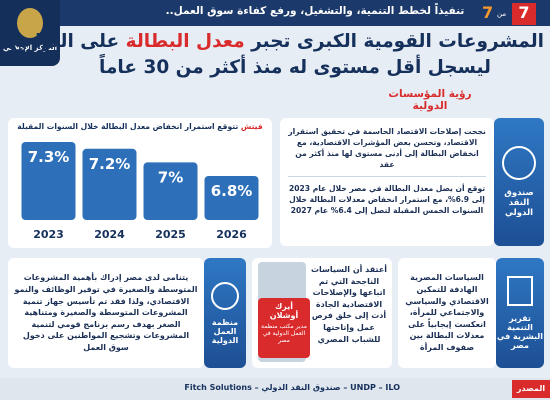 The width and height of the screenshot is (550, 400). Describe the element at coordinates (185, 41) in the screenshot. I see `title-highlight: معدل البطالة` at that location.